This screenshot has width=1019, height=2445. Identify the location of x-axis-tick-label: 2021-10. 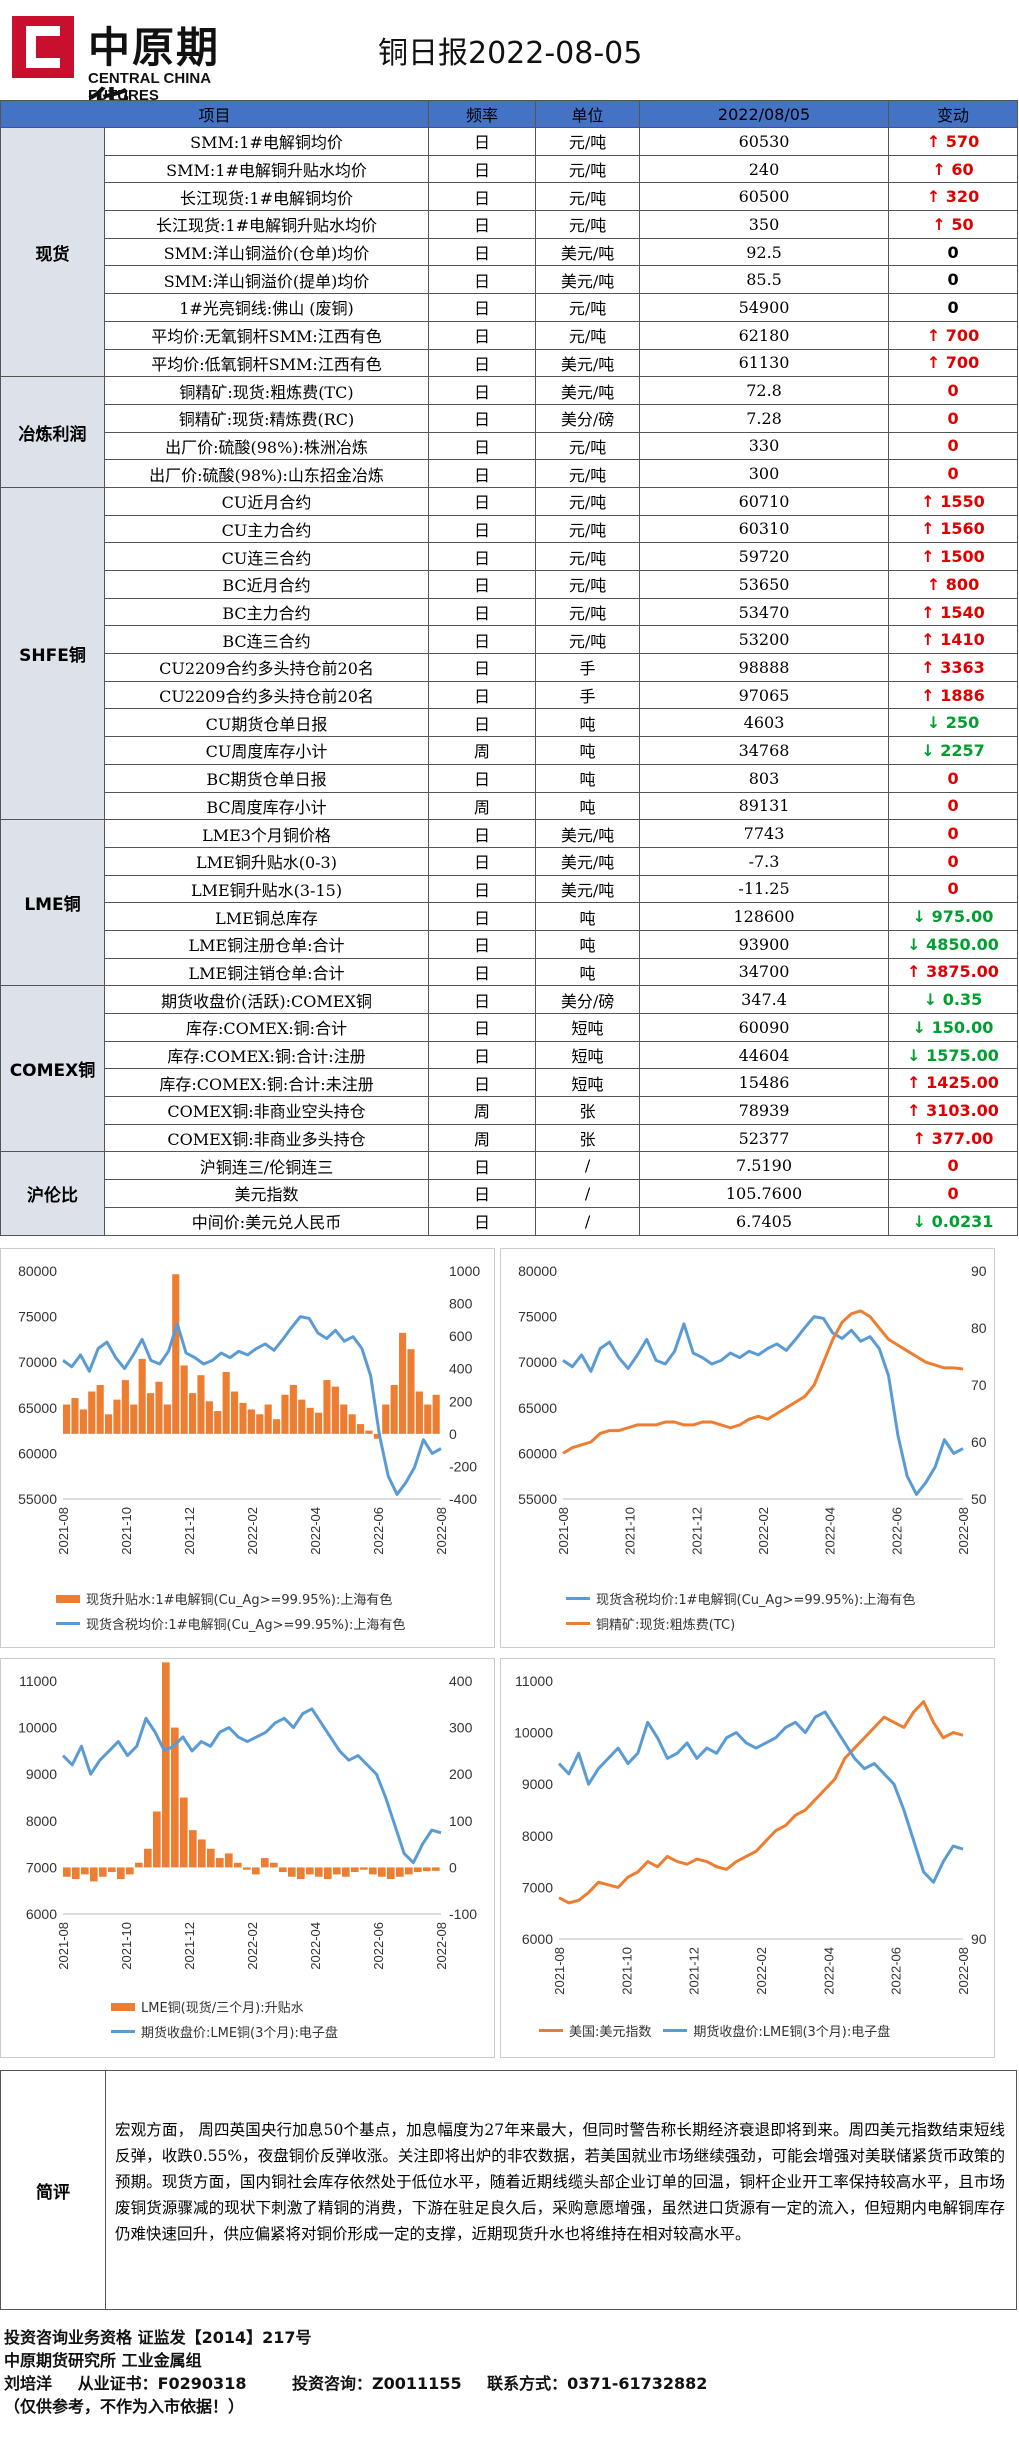
(126, 1946).